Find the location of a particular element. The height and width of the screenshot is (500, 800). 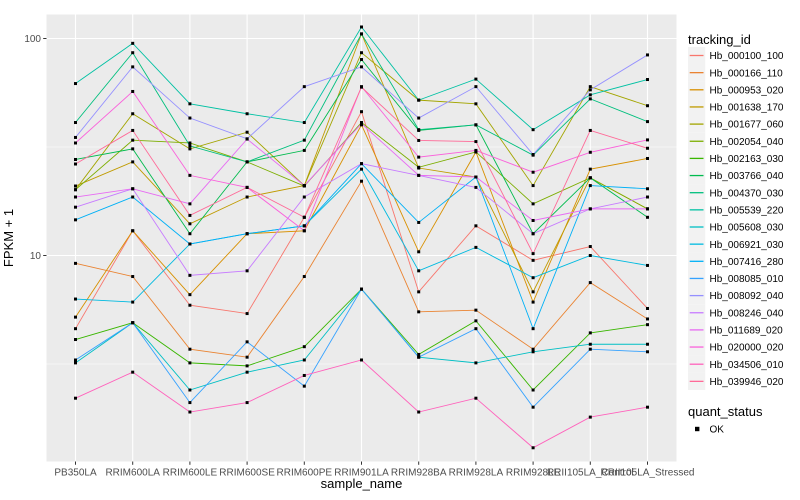

legend-label-Hb_039946_020: Hb_039946_020 is located at coordinates (747, 382).